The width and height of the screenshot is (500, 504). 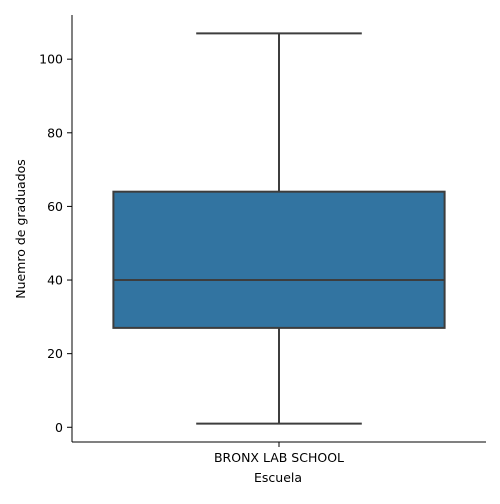 What do you see at coordinates (278, 477) in the screenshot?
I see `x-axis-label: Escuela` at bounding box center [278, 477].